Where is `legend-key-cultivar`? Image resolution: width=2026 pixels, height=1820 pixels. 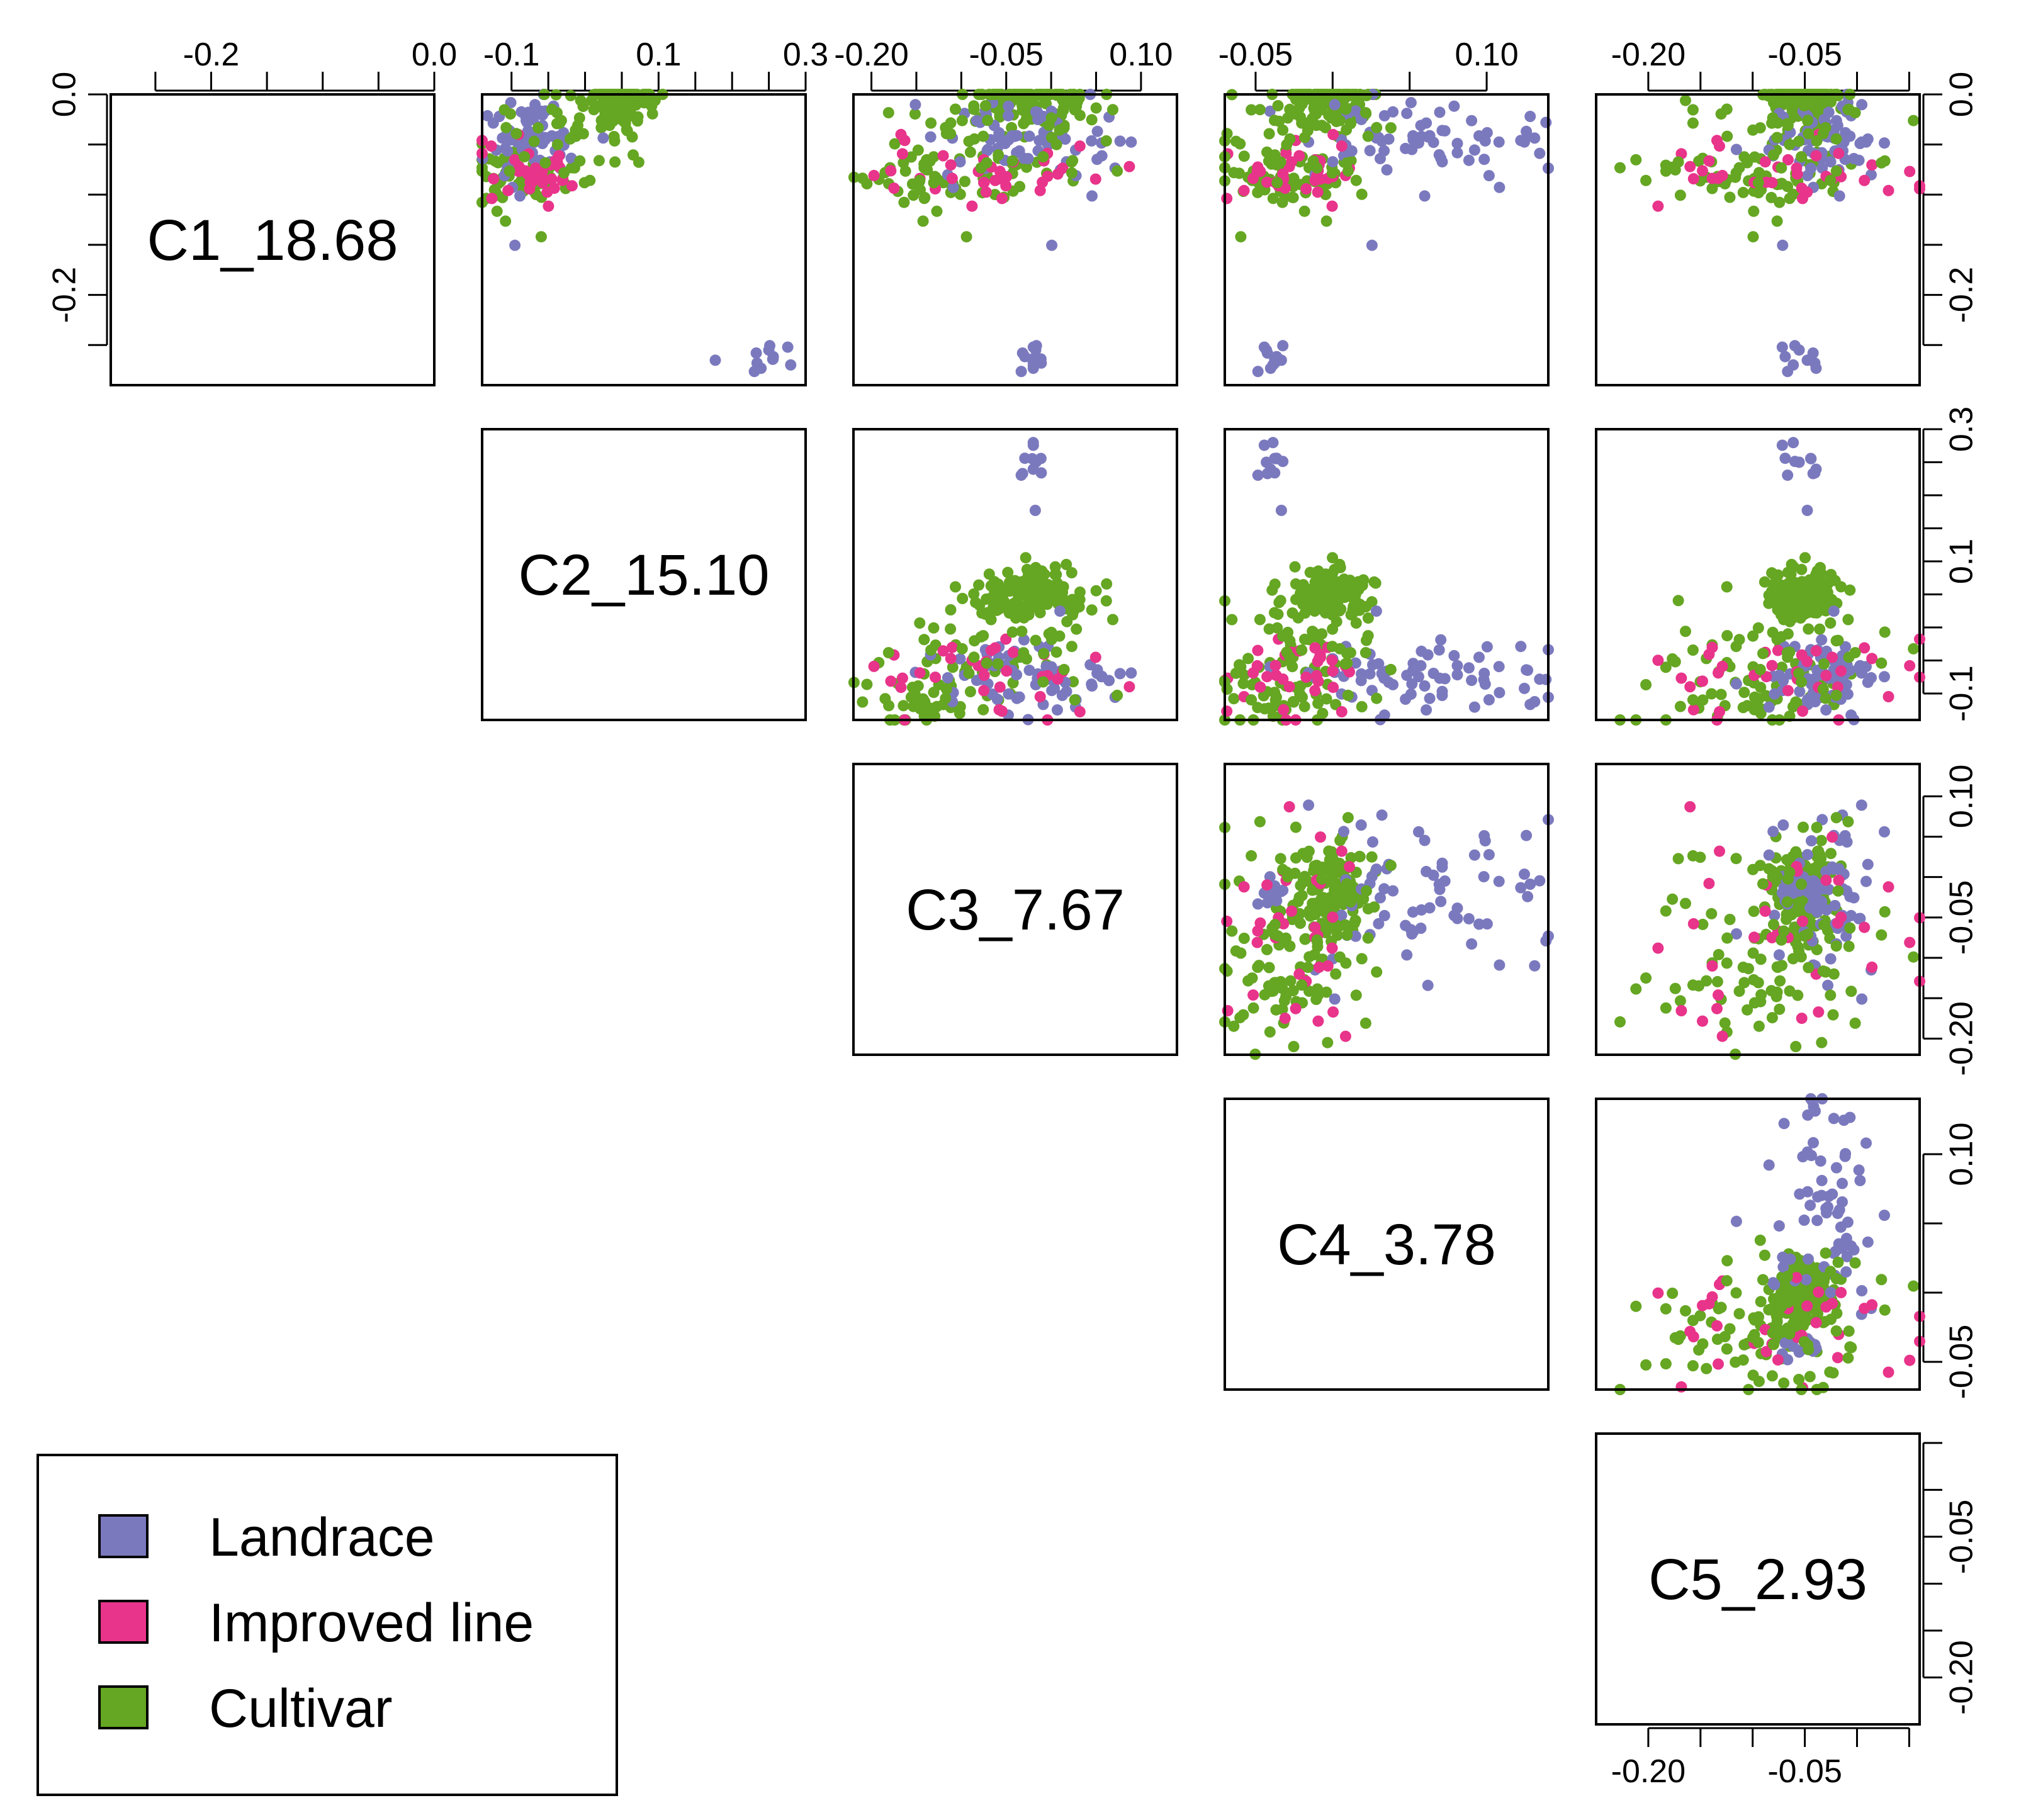 legend-key-cultivar is located at coordinates (123, 1707).